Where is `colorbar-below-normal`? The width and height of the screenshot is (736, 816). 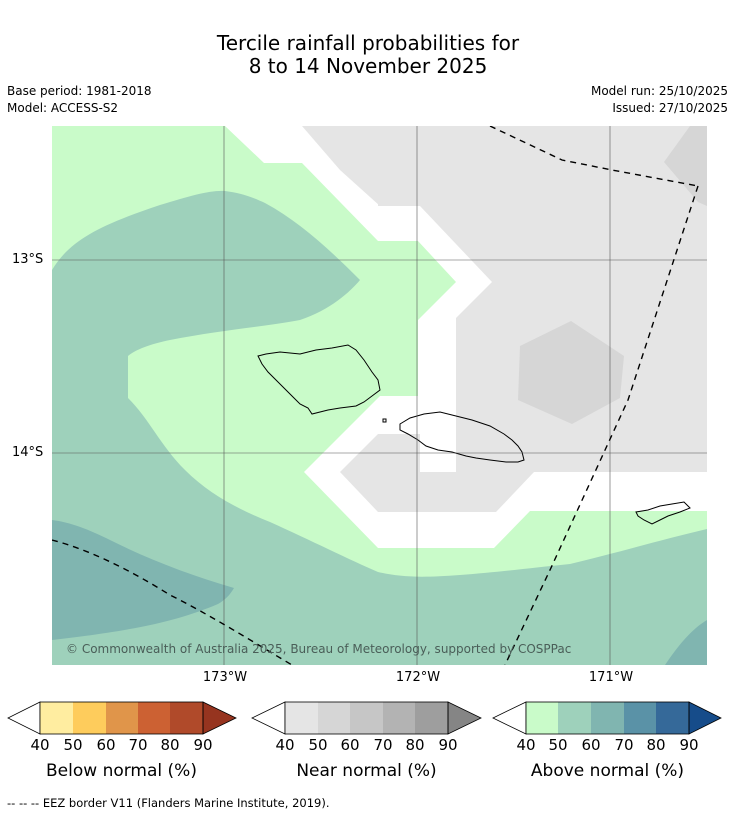 colorbar-below-normal is located at coordinates (122, 718).